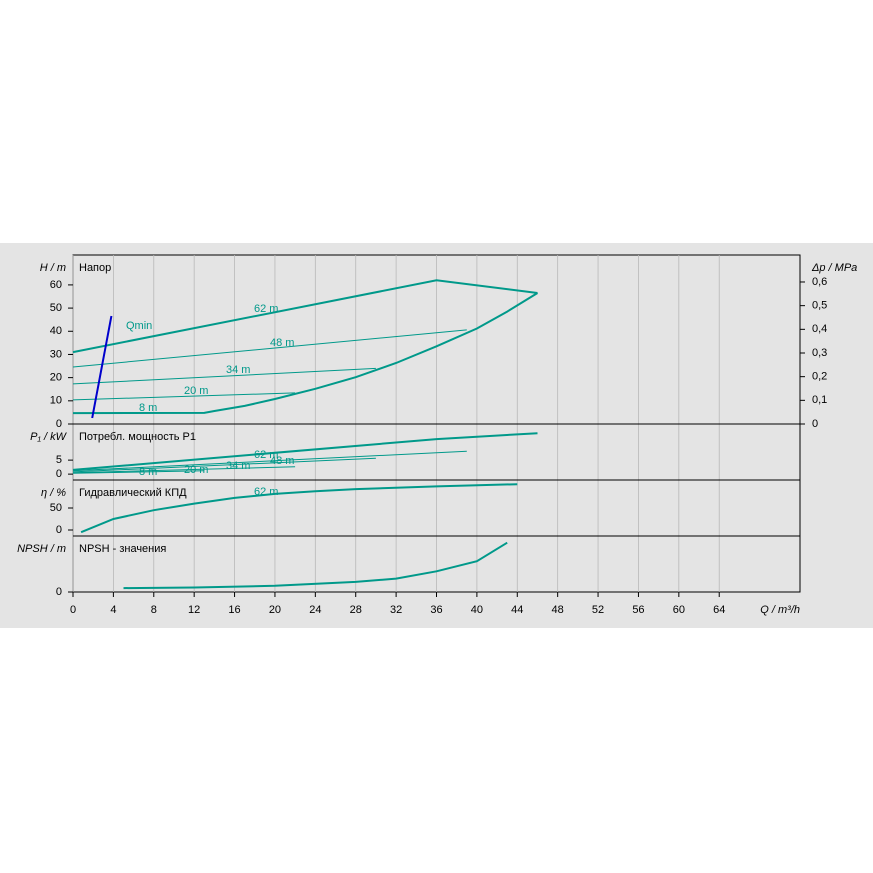  Describe the element at coordinates (59, 460) in the screenshot. I see `y-tick-label: 5` at that location.